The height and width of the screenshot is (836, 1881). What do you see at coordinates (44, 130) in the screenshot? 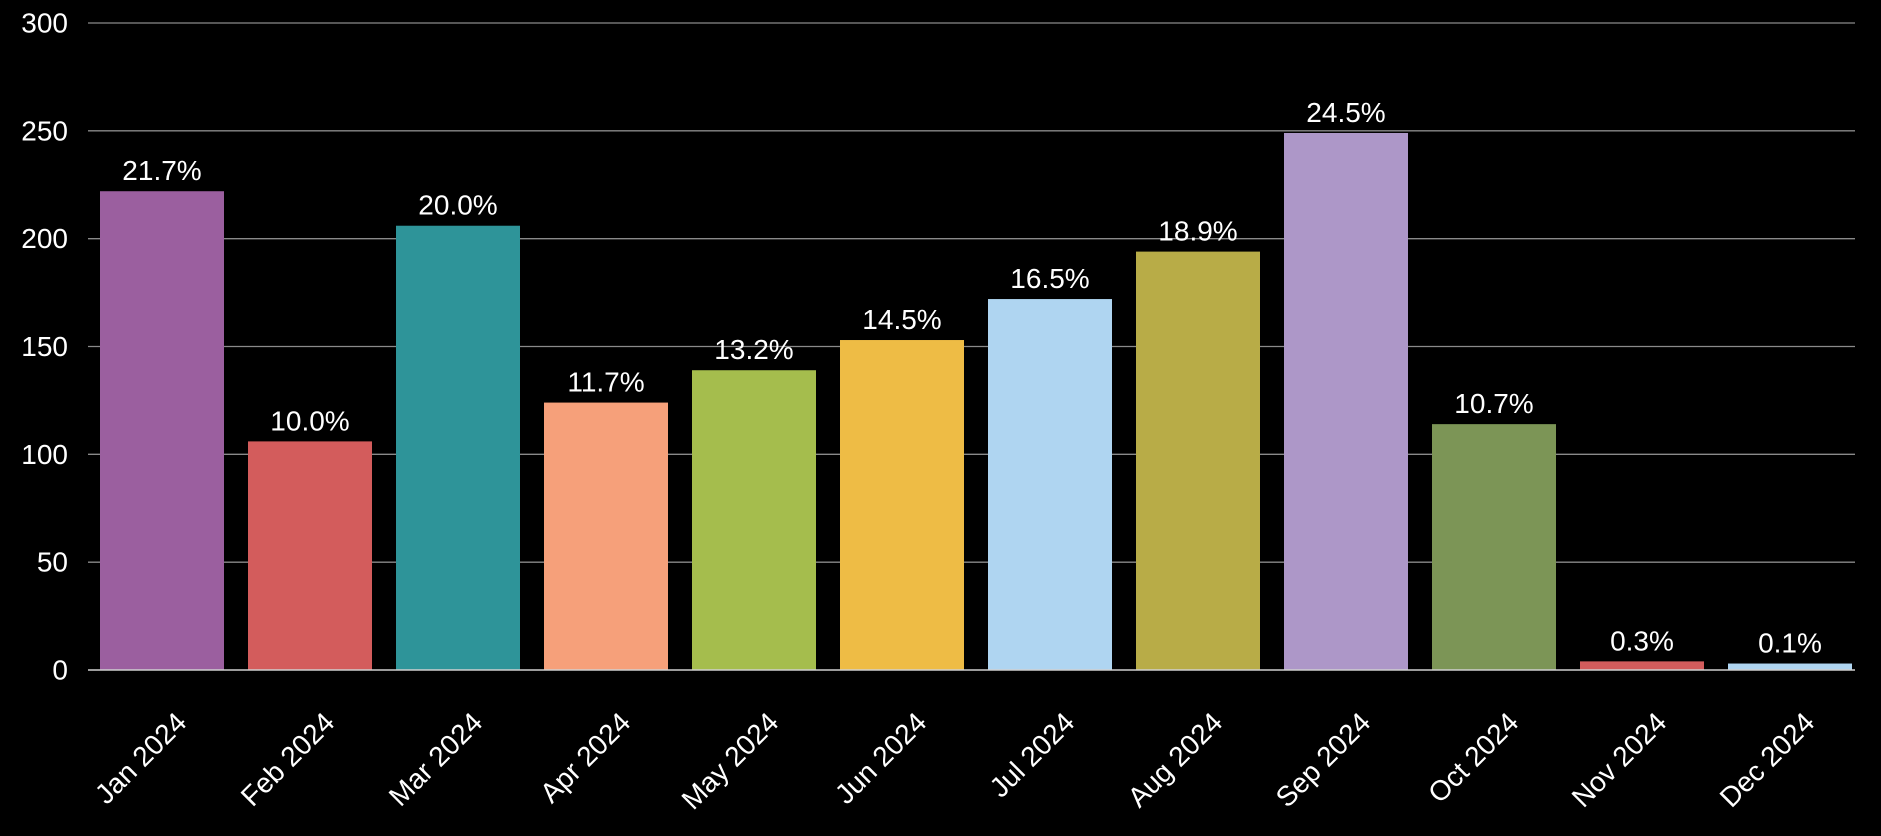
I see `y-tick-label: 250` at bounding box center [44, 130].